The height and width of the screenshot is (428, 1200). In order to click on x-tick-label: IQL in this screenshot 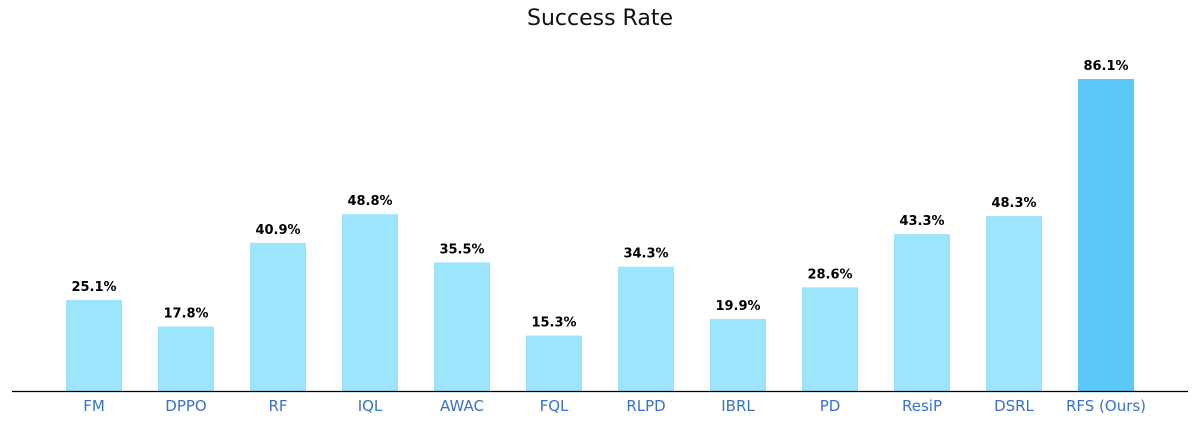, I will do `click(370, 406)`.